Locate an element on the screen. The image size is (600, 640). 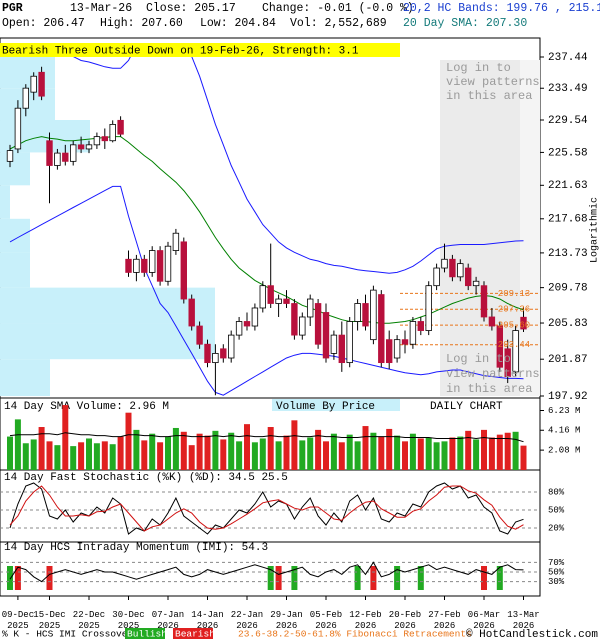
credit: © HotCandlestick.com is located at coordinates (532, 634).